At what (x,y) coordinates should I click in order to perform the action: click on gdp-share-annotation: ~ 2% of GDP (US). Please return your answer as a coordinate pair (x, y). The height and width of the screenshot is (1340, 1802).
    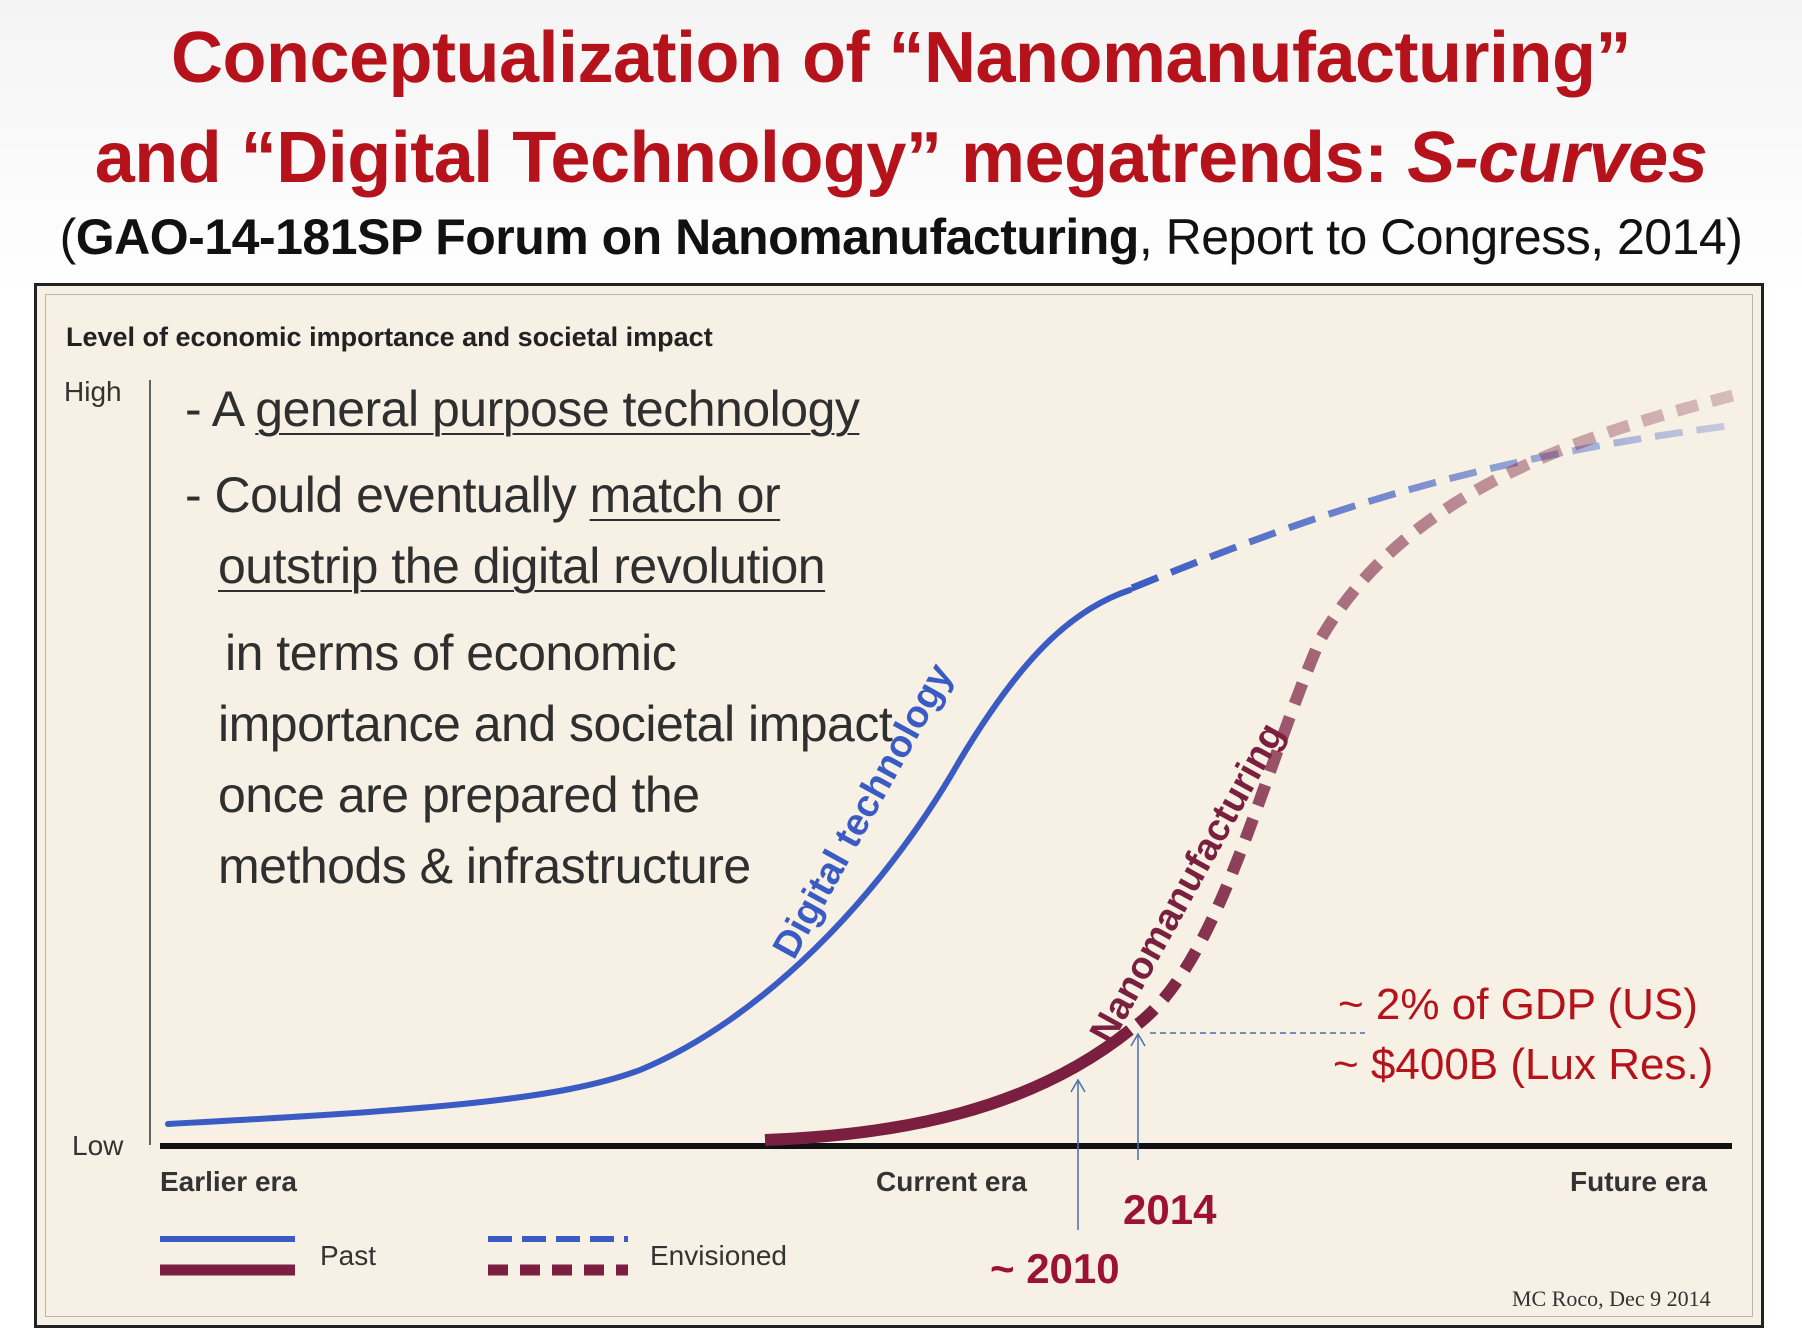
    Looking at the image, I should click on (1518, 1004).